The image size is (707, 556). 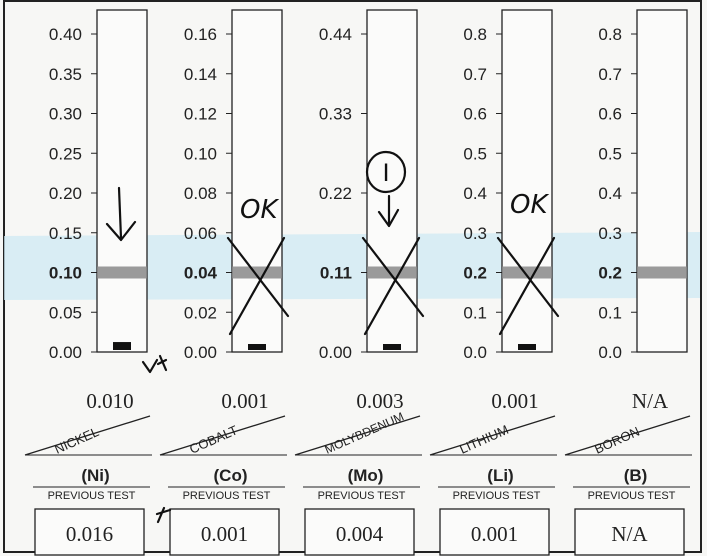 I want to click on tick-label: 0.33, so click(x=335, y=114).